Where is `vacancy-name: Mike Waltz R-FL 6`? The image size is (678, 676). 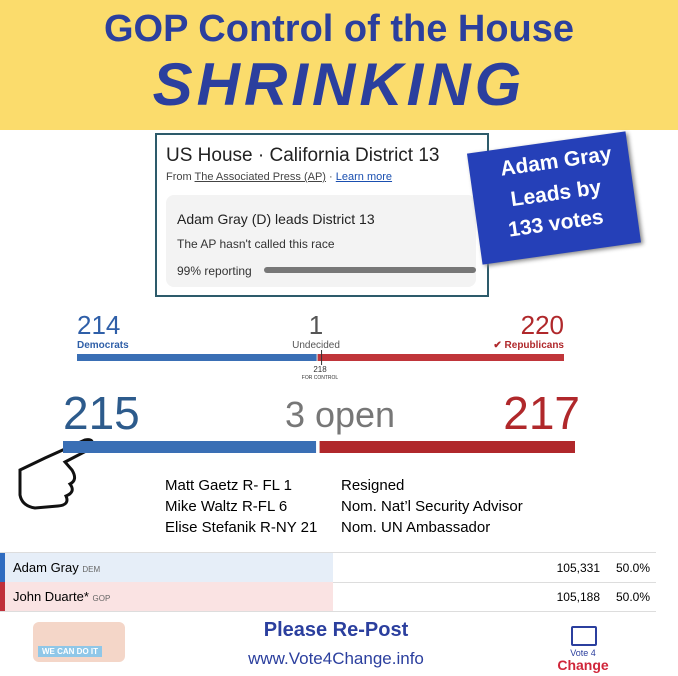 vacancy-name: Mike Waltz R-FL 6 is located at coordinates (226, 506).